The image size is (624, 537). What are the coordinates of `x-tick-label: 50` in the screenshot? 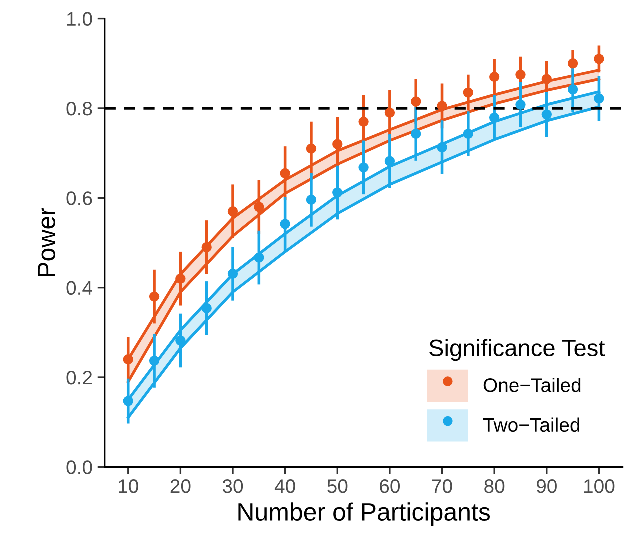 It's located at (338, 487).